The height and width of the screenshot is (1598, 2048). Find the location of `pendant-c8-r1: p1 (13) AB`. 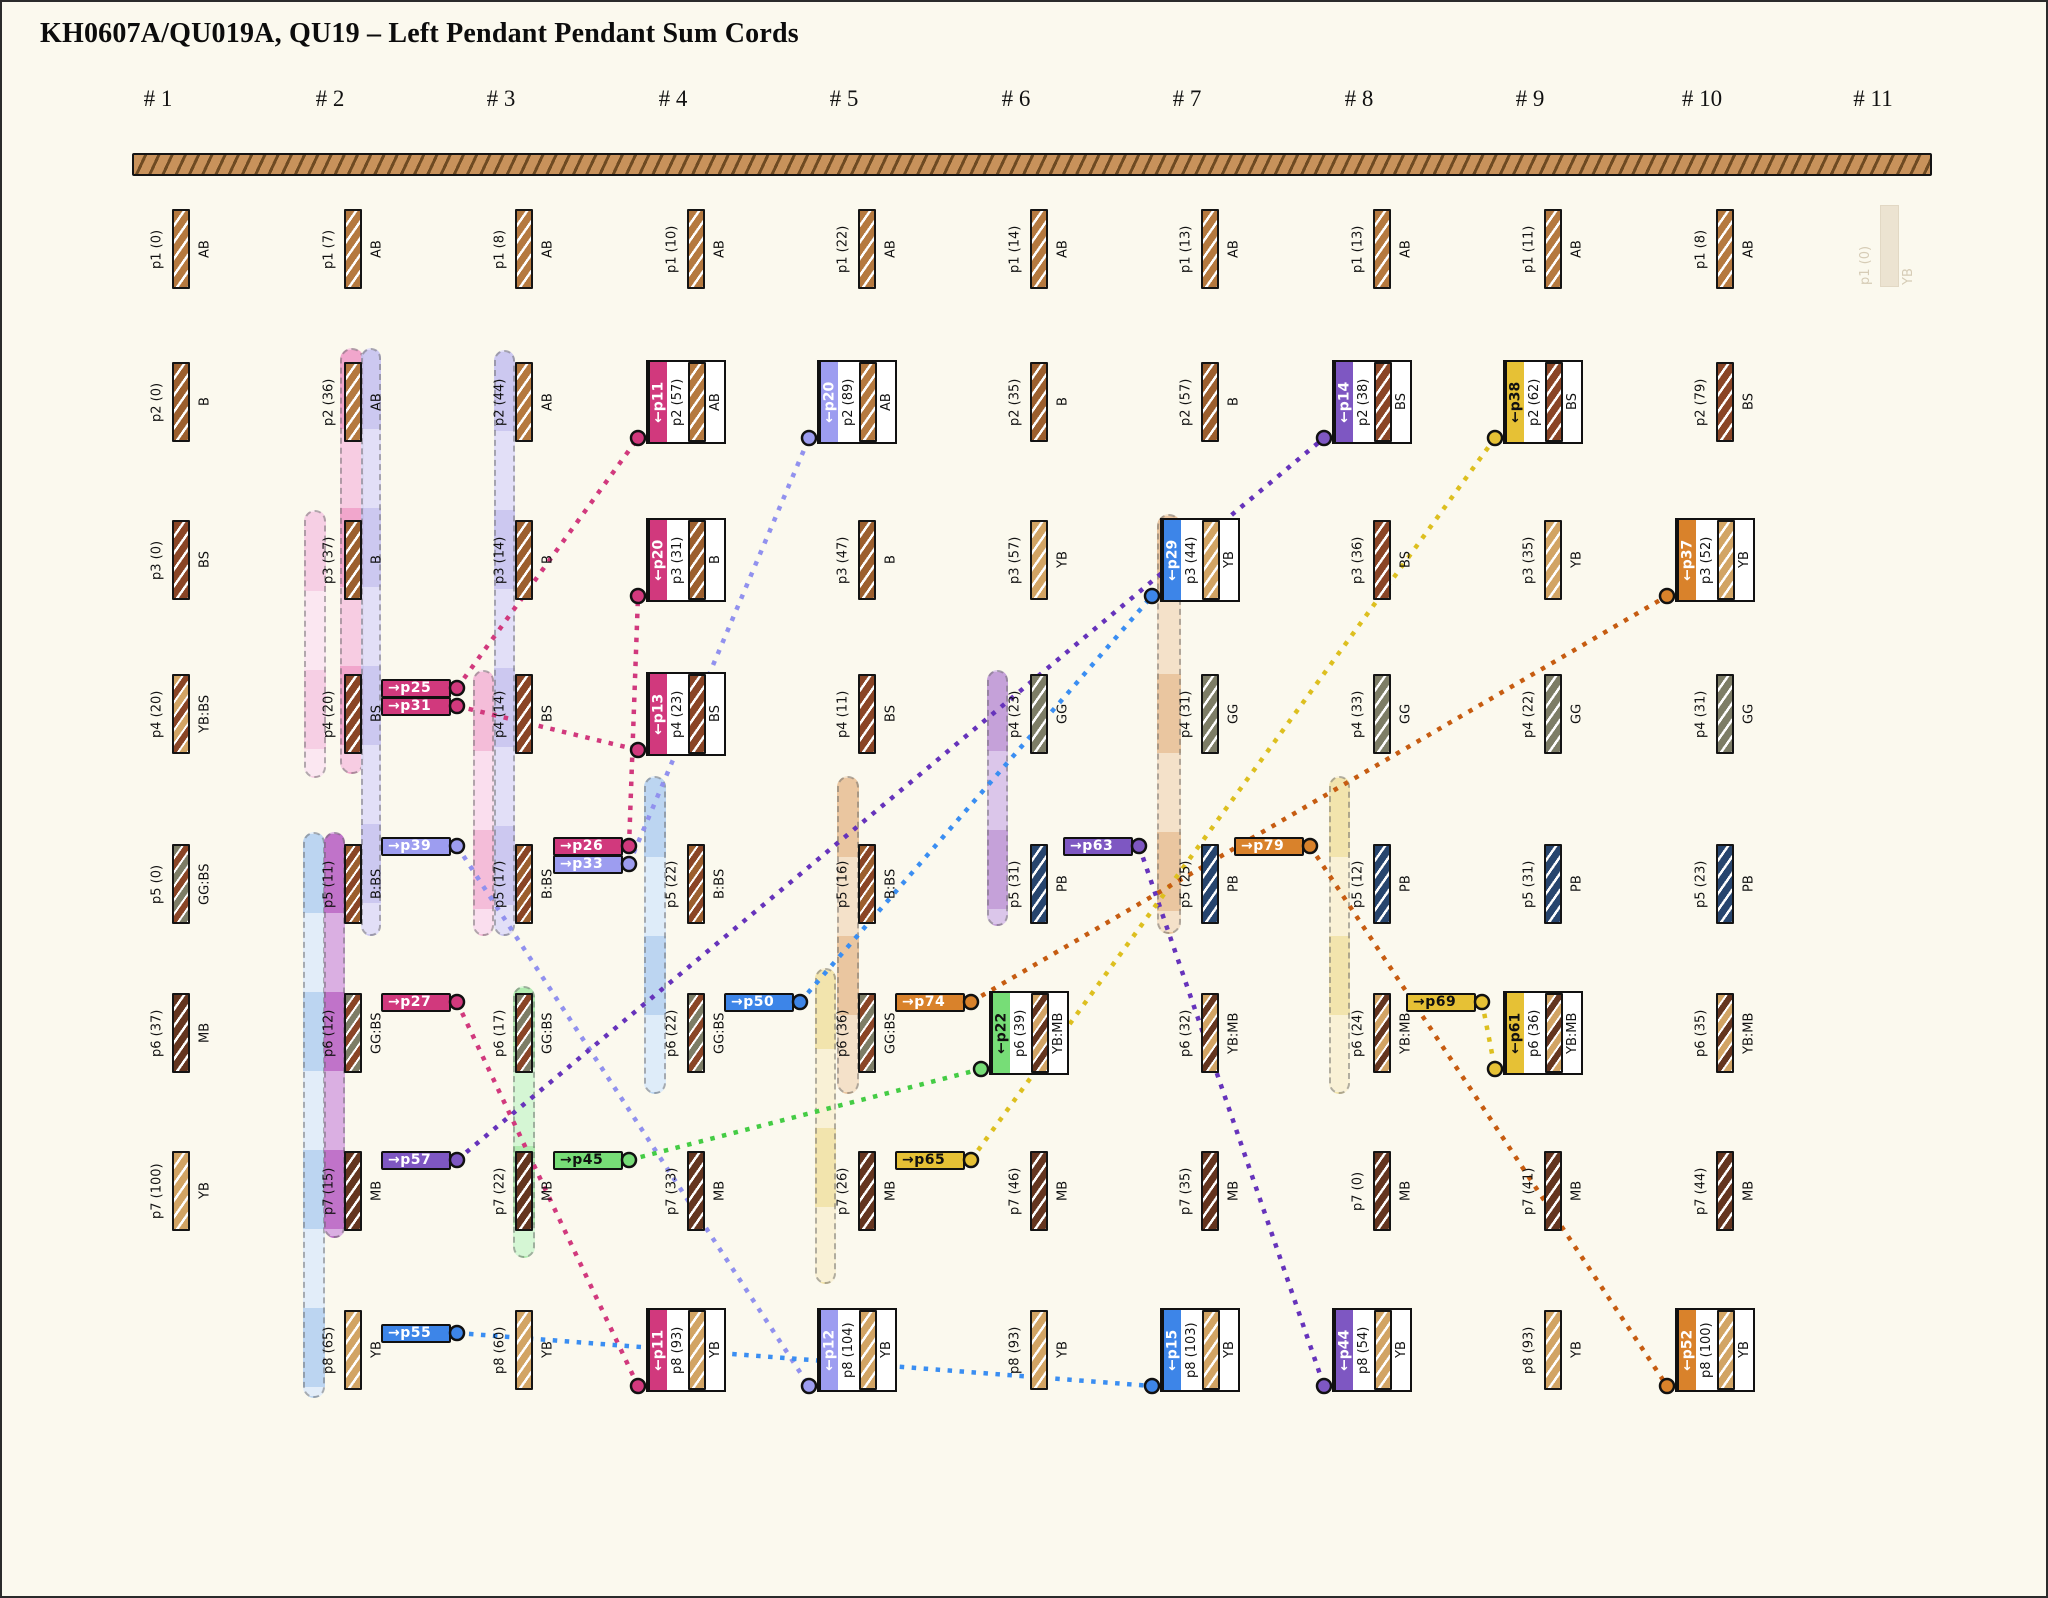

pendant-c8-r1: p1 (13) AB is located at coordinates (1383, 249).